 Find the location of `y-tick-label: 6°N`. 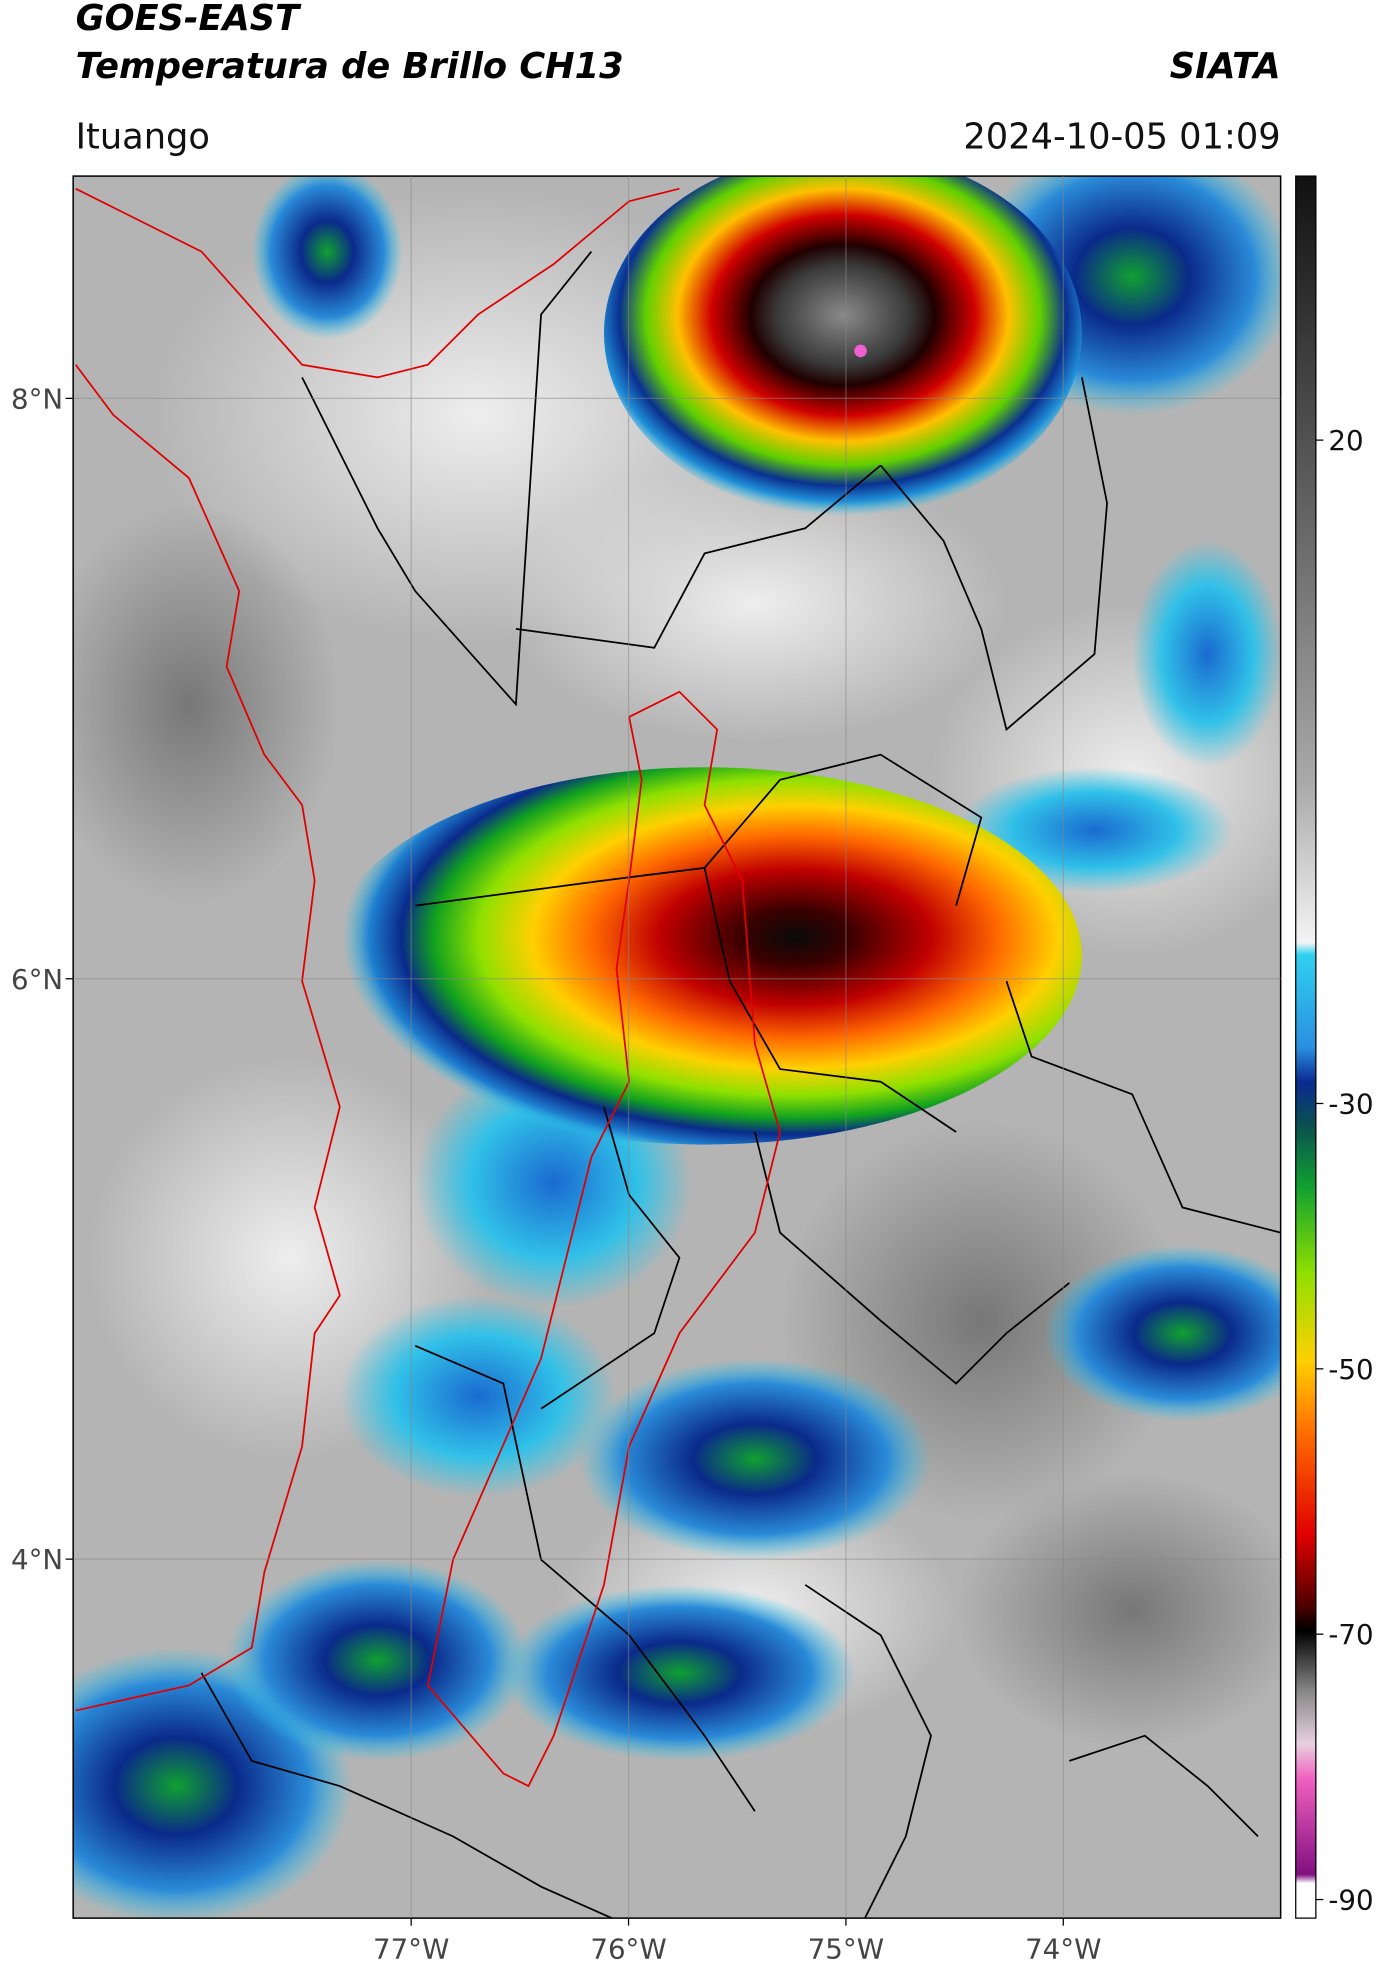

y-tick-label: 6°N is located at coordinates (37, 979).